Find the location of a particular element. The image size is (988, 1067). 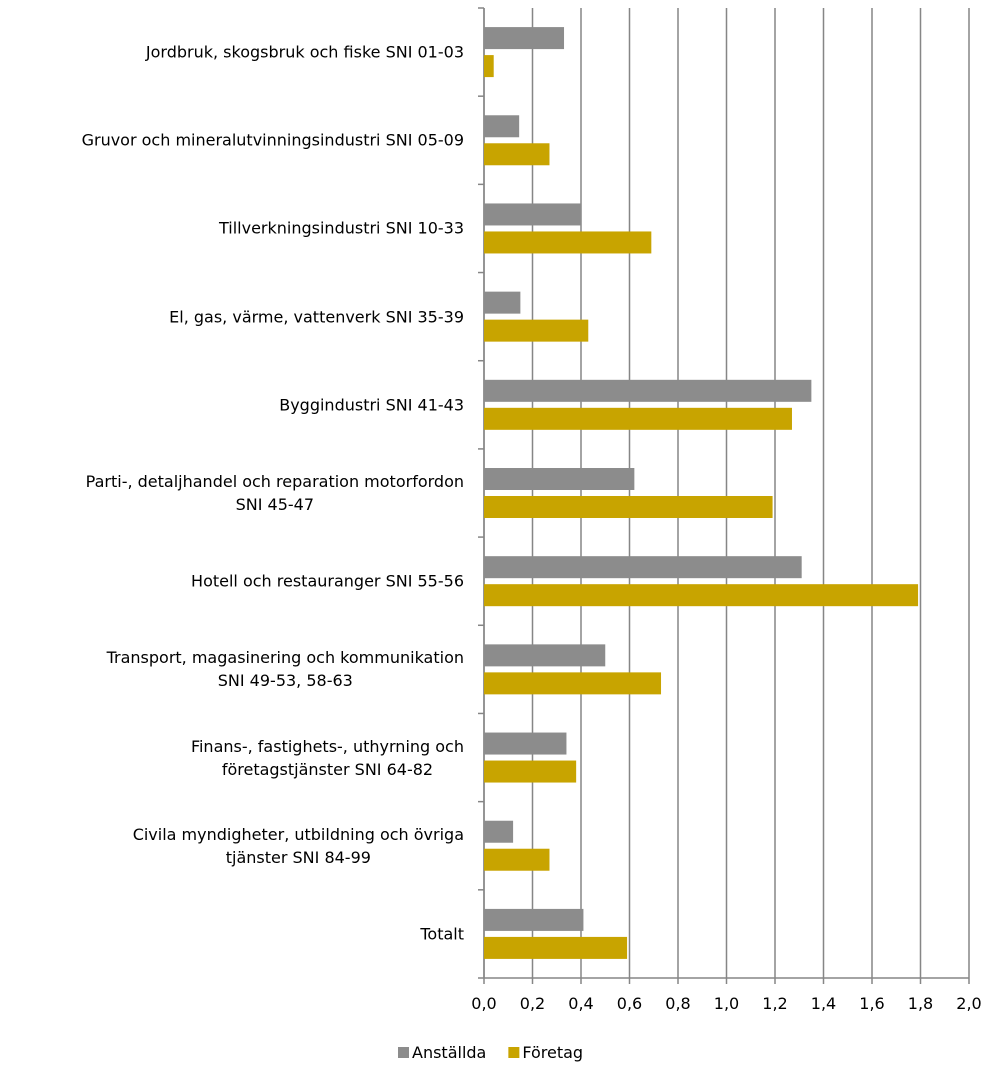

x-tick-label: 0,2 is located at coordinates (532, 1003).